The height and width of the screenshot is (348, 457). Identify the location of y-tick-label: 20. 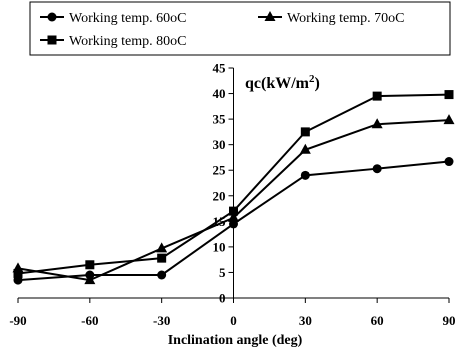
(219, 195).